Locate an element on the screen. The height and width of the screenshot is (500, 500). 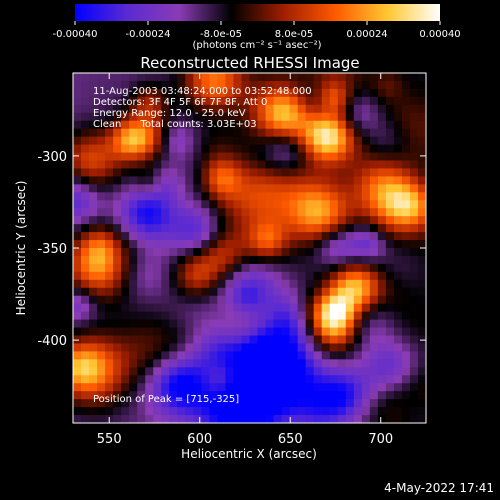
colorbar-tick-label: -0.00040 is located at coordinates (75, 34).